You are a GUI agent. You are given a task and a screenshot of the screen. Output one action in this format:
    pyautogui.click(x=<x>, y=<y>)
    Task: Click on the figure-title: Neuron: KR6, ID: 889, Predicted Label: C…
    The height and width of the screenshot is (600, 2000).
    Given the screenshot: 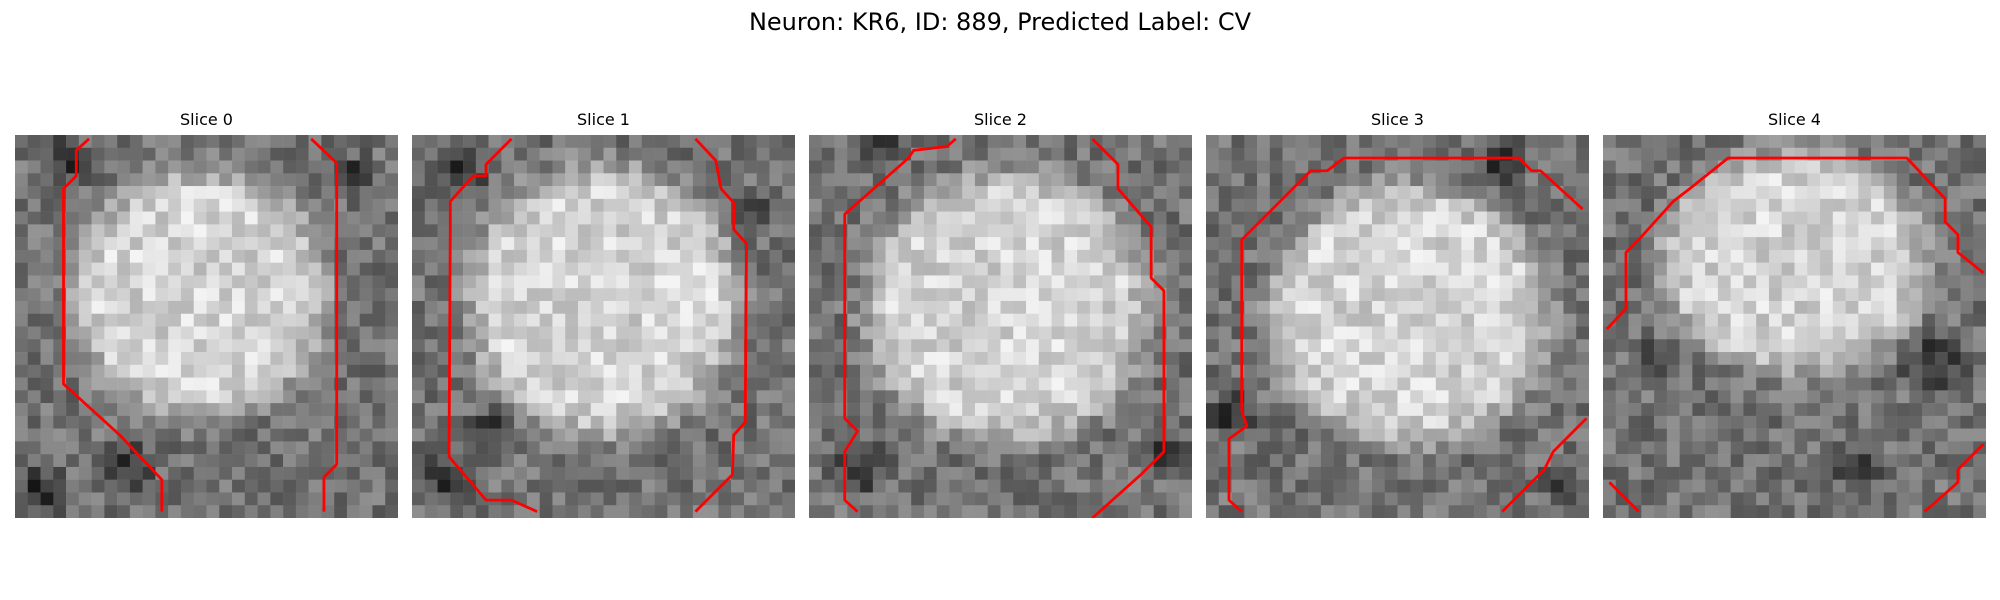 What is the action you would take?
    pyautogui.click(x=1000, y=22)
    